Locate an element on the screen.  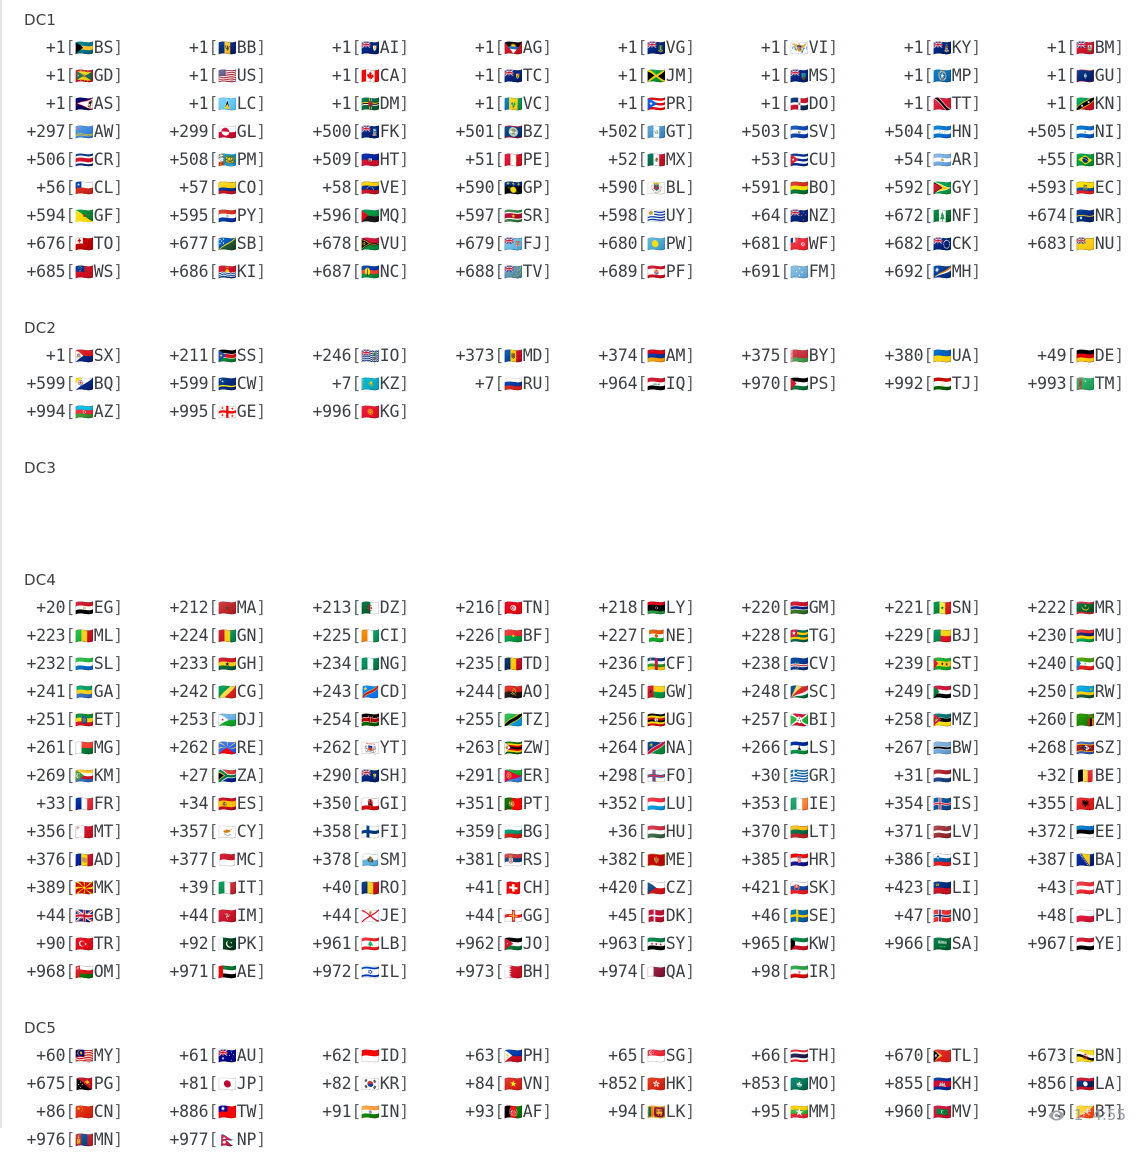
dial-code-entry: +211[🇸🇸SS] is located at coordinates (216, 356).